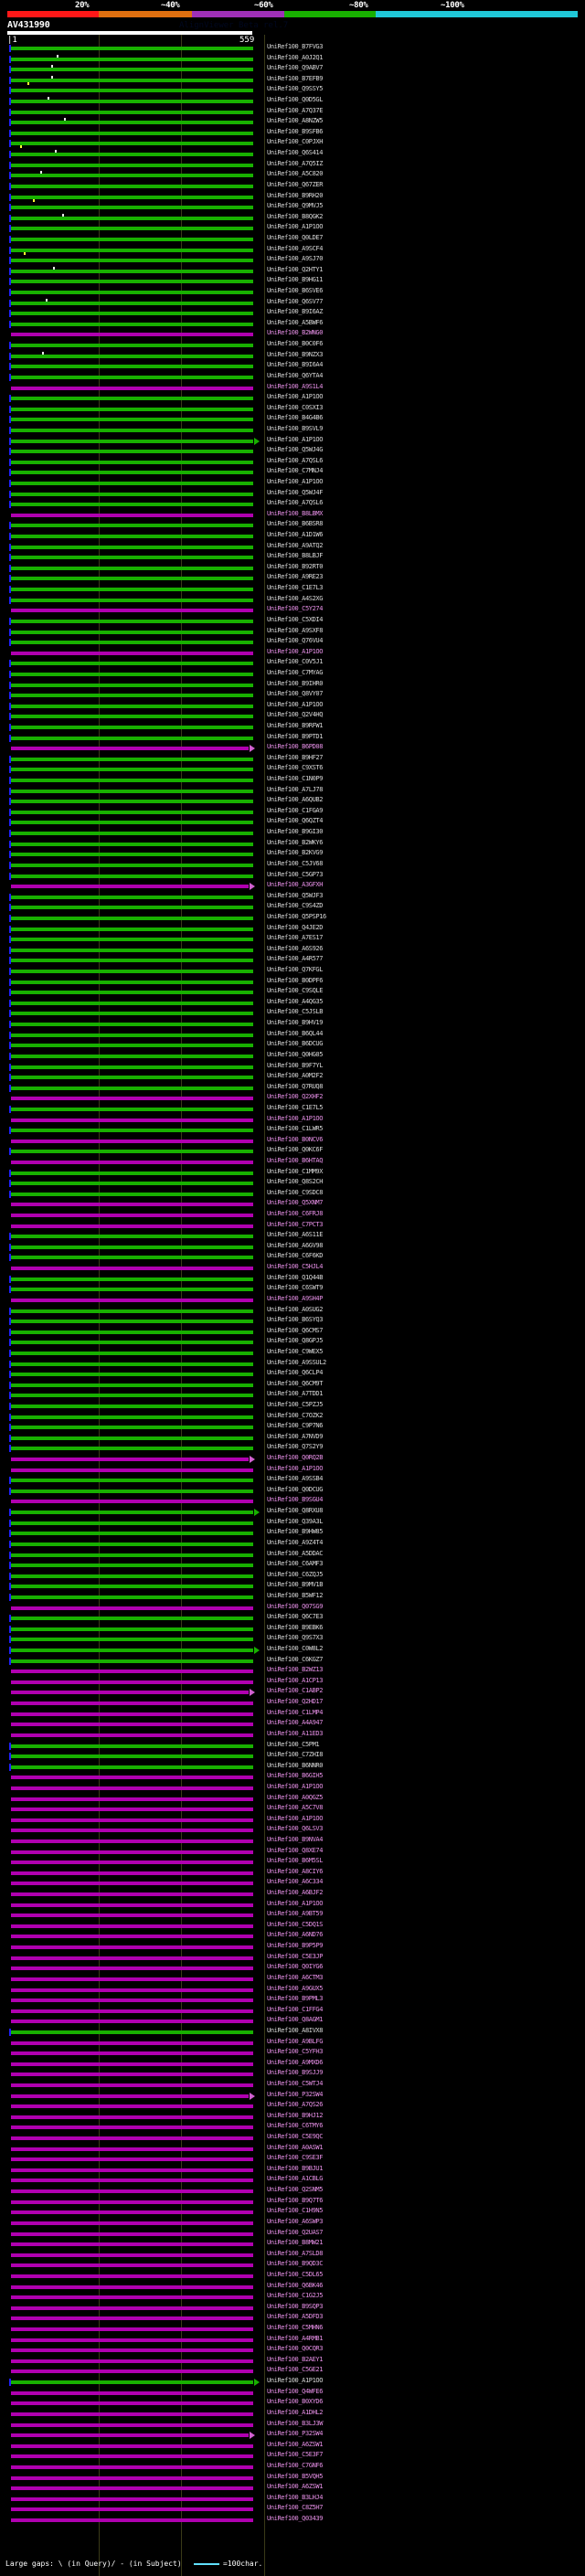 Image resolution: width=585 pixels, height=2576 pixels. What do you see at coordinates (293, 940) in the screenshot?
I see `hit-row: UniRef100_A7ES17` at bounding box center [293, 940].